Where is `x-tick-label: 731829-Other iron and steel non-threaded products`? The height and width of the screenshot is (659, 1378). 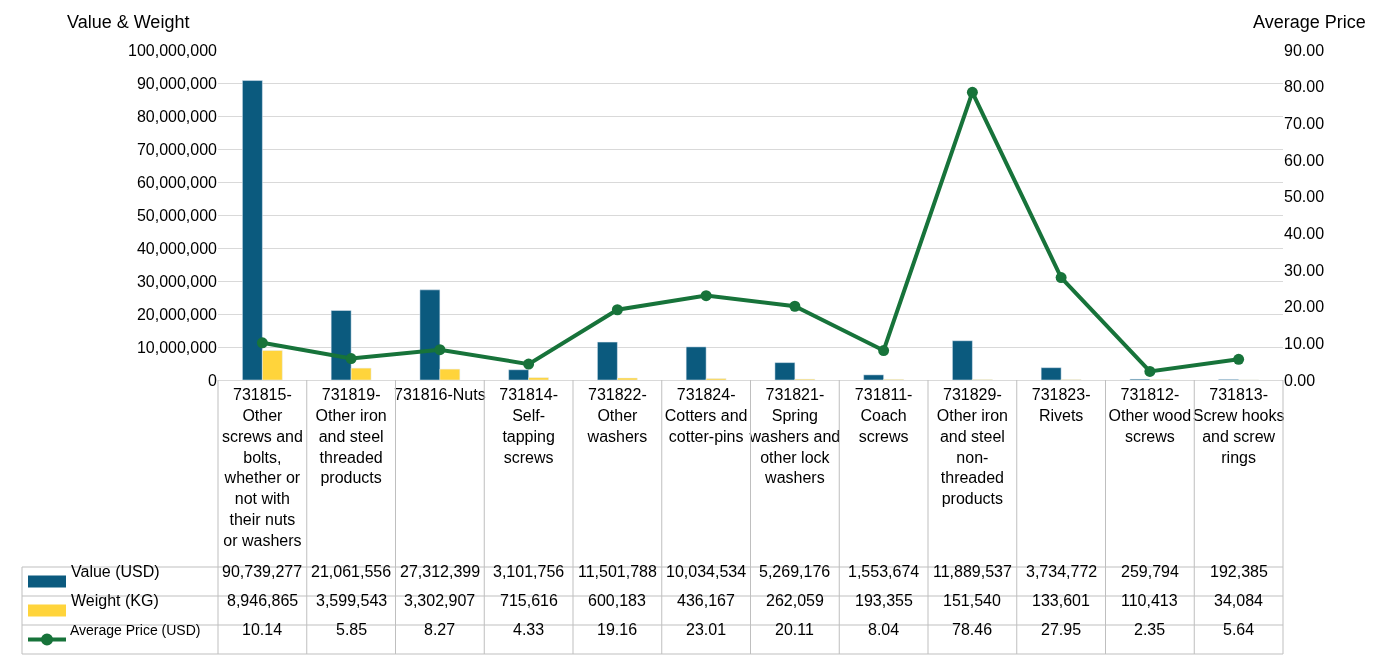
x-tick-label: 731829-Other iron and steel non-threaded products is located at coordinates (972, 447).